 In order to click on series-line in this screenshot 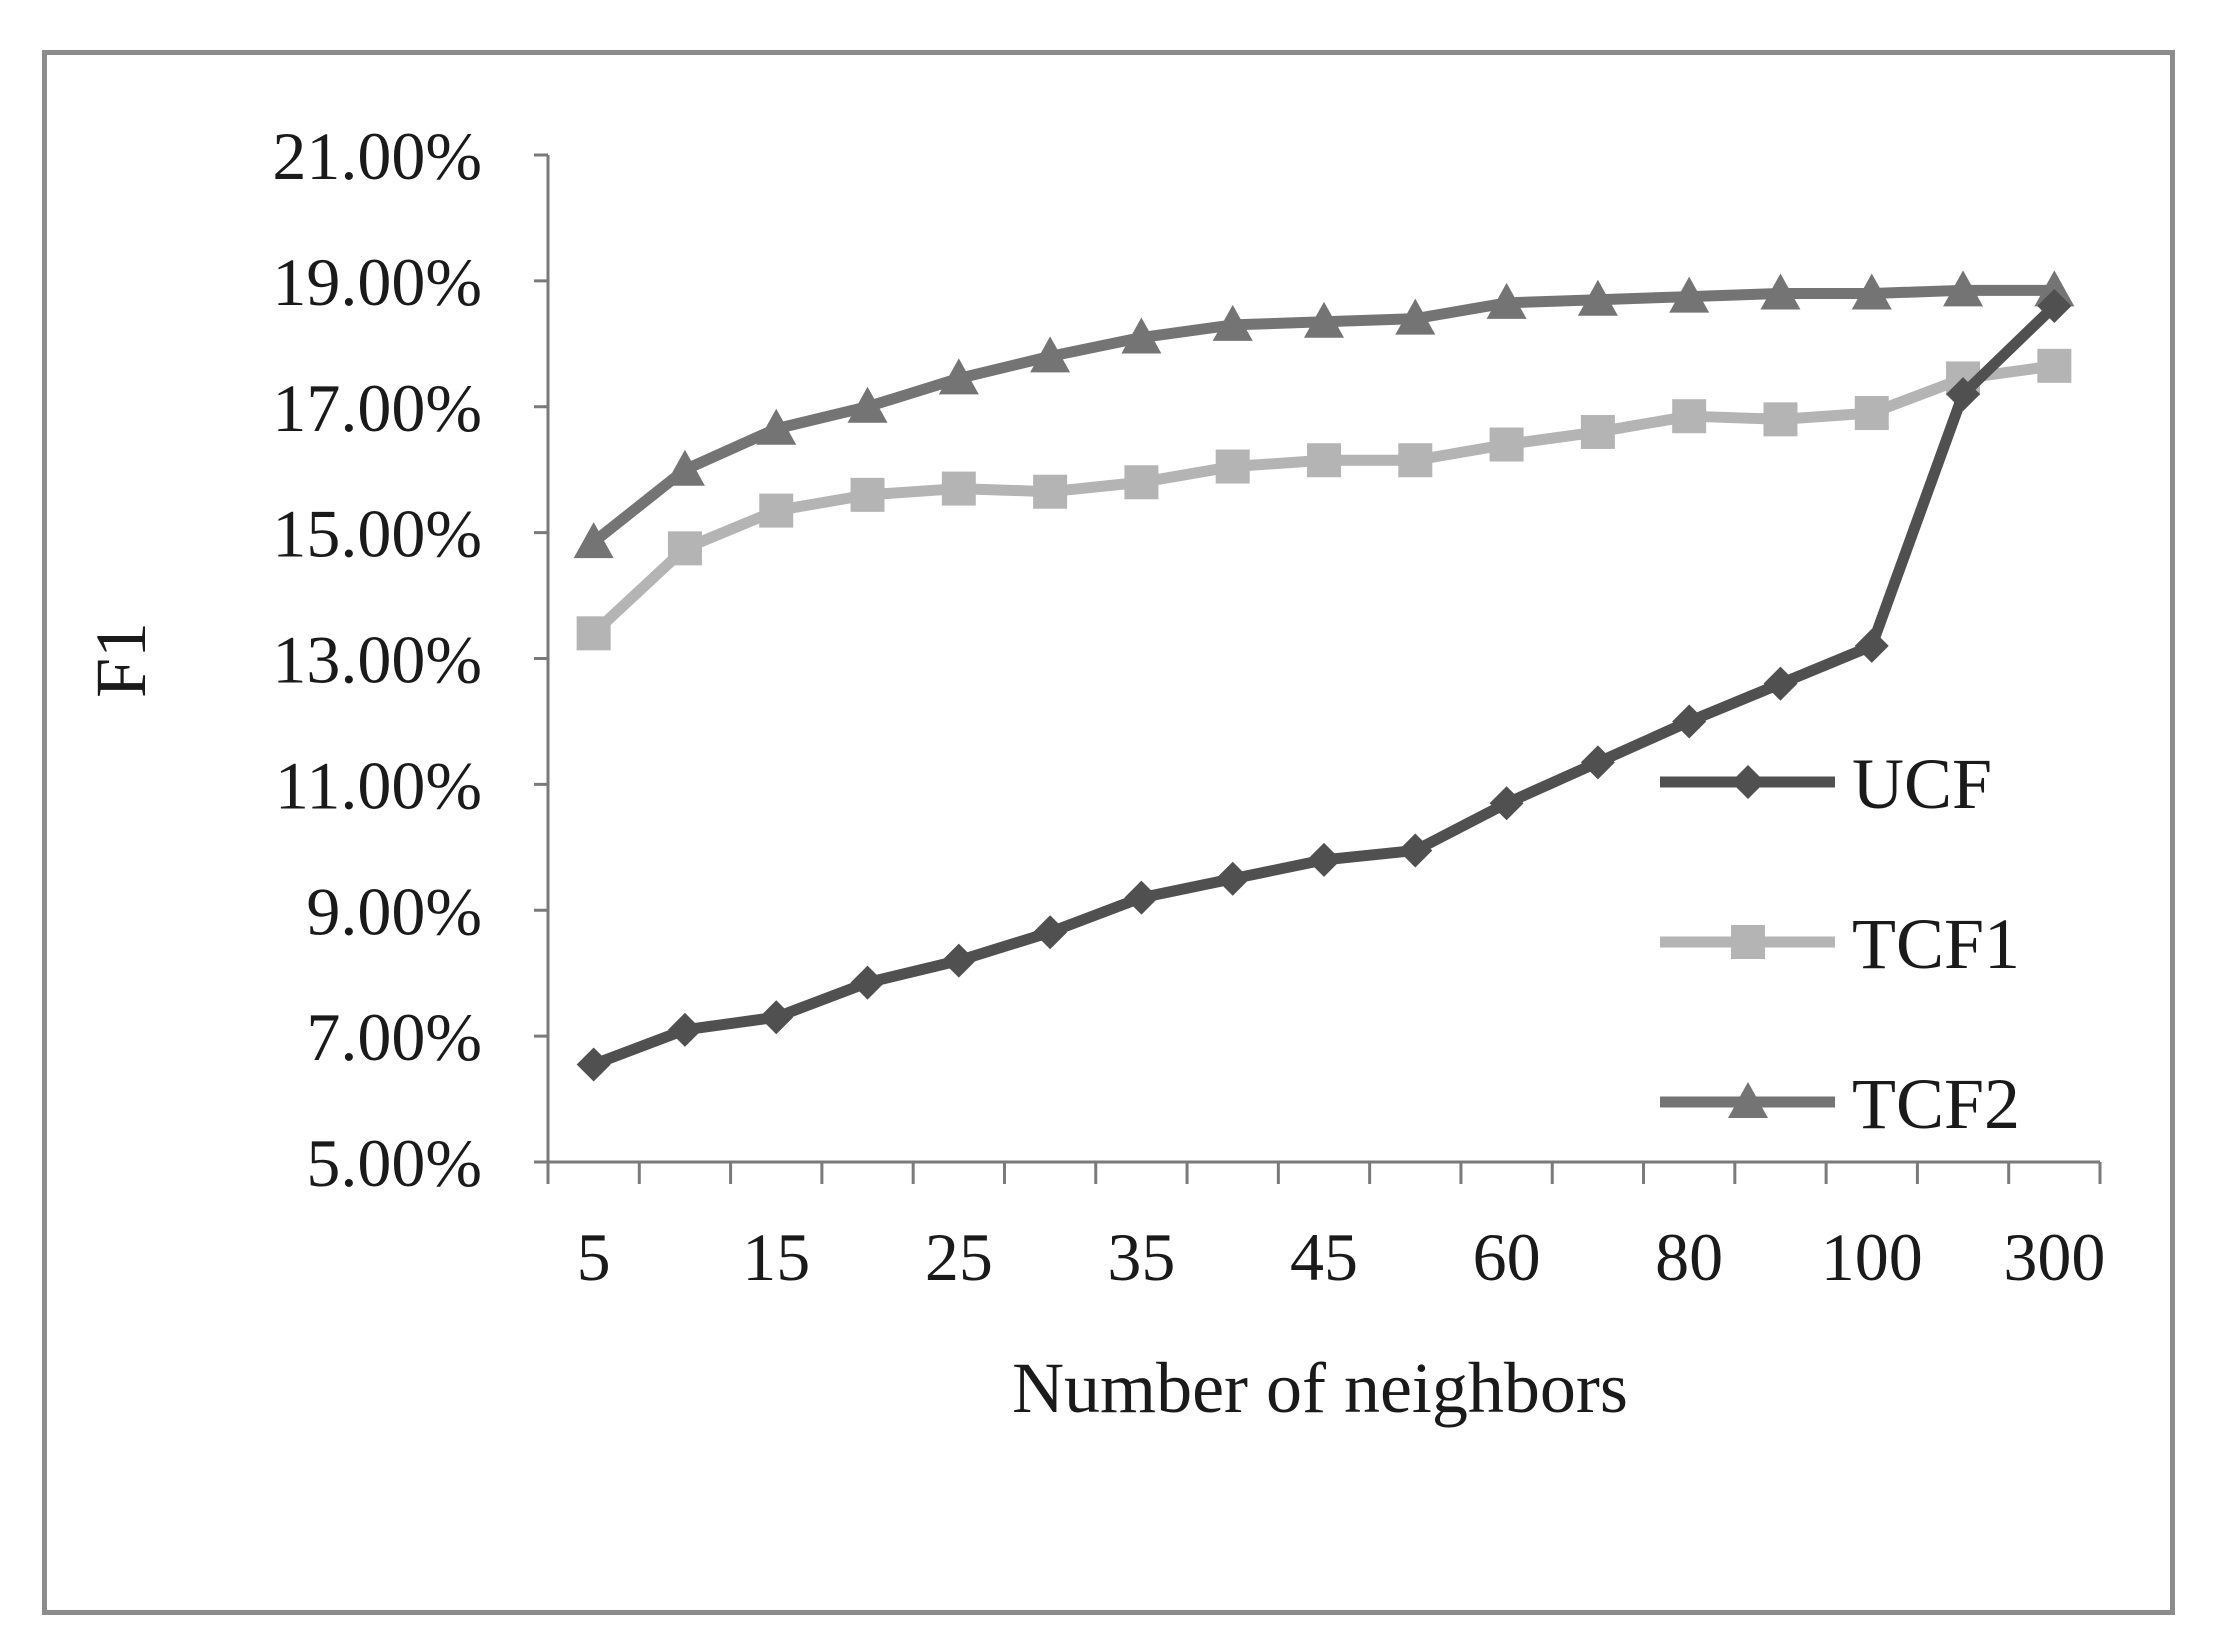, I will do `click(1322, 499)`.